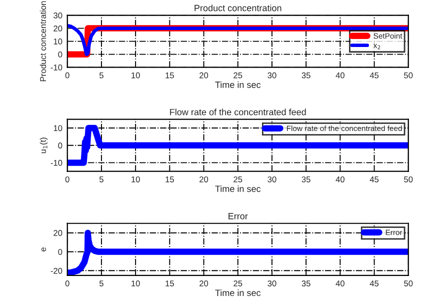 The width and height of the screenshot is (421, 306). What do you see at coordinates (238, 216) in the screenshot?
I see `chart-title: Error` at bounding box center [238, 216].